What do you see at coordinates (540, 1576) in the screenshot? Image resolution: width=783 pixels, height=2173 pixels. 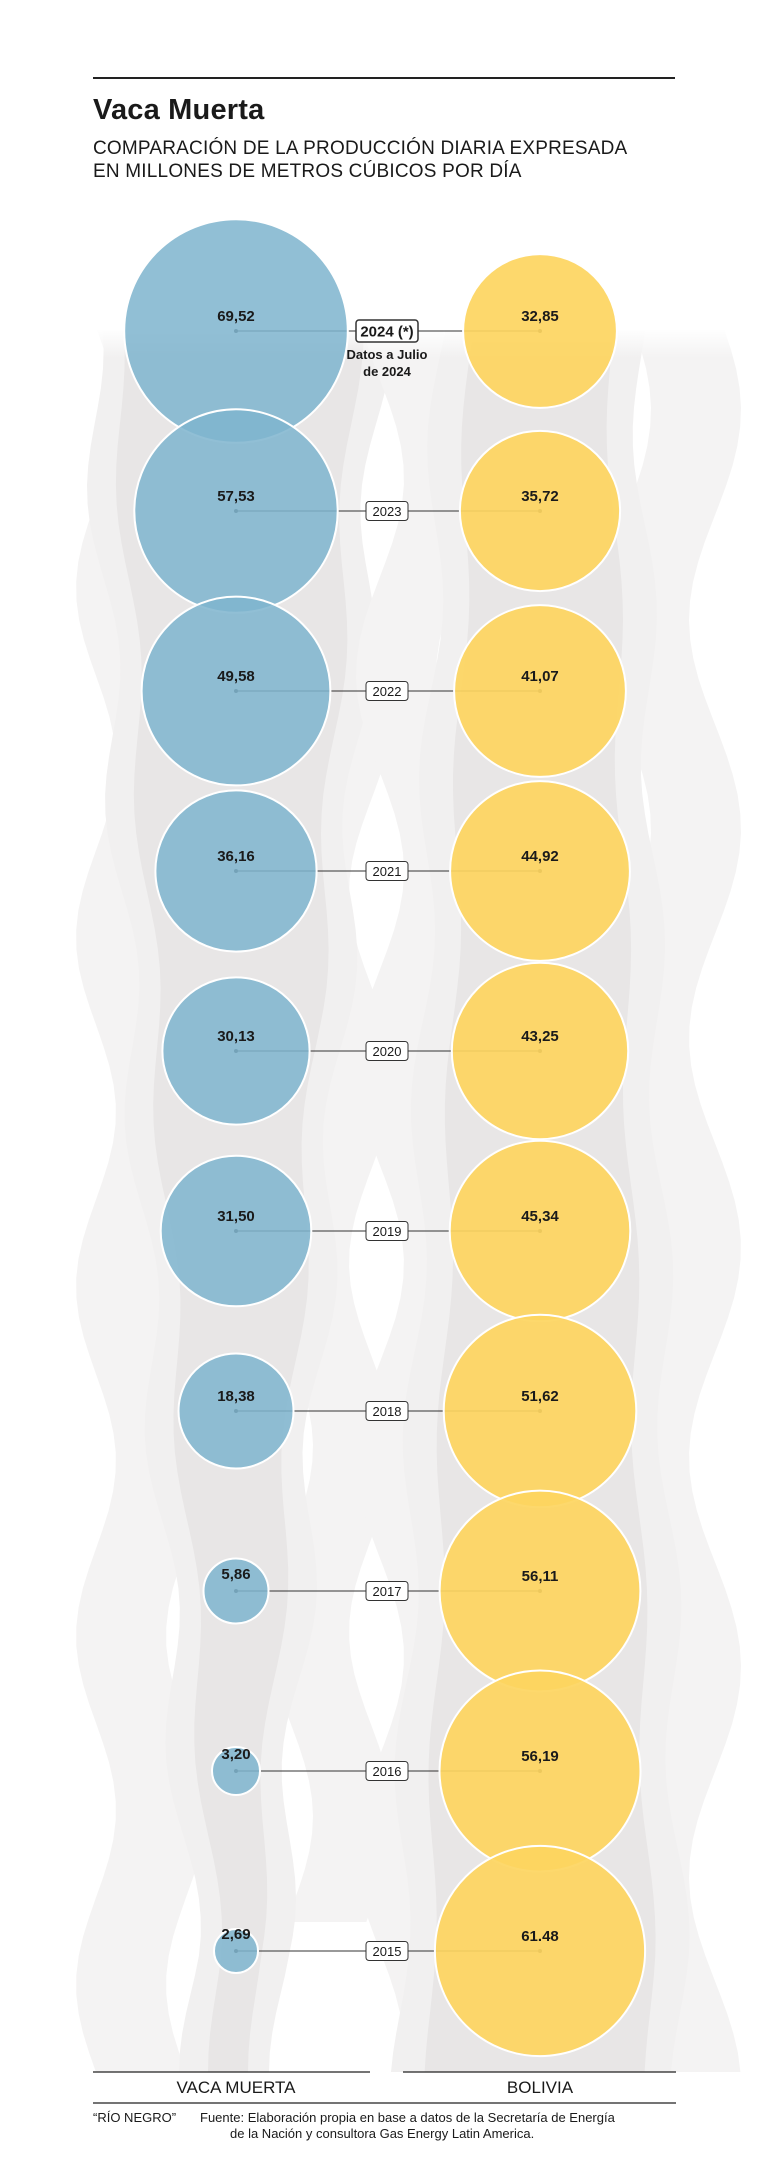 I see `value-label-bolivia-7: 56,11` at bounding box center [540, 1576].